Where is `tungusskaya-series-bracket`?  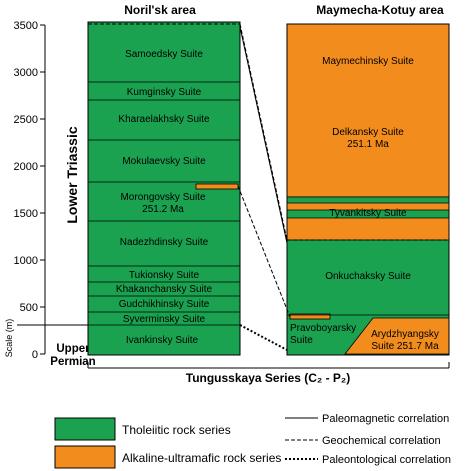 tungusskaya-series-bracket is located at coordinates (268, 365).